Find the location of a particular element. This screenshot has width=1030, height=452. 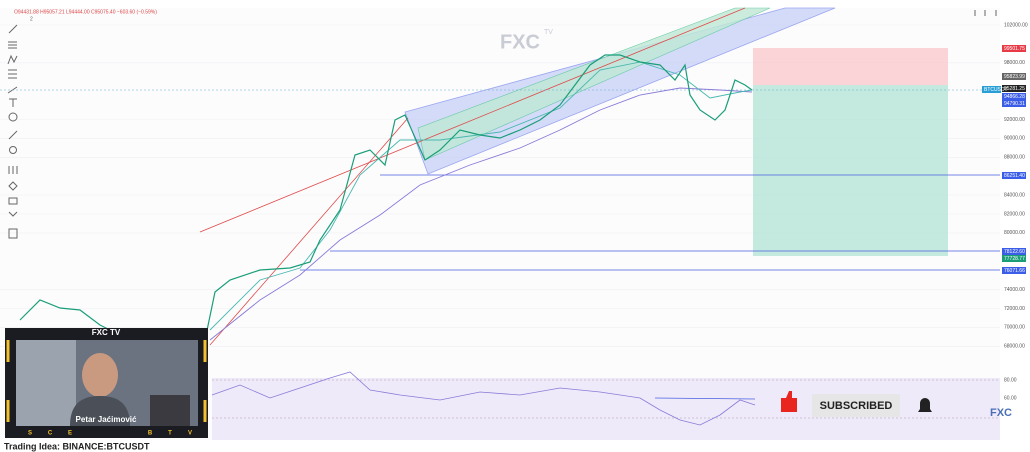

price-tick: 98000.00 is located at coordinates (1014, 63).